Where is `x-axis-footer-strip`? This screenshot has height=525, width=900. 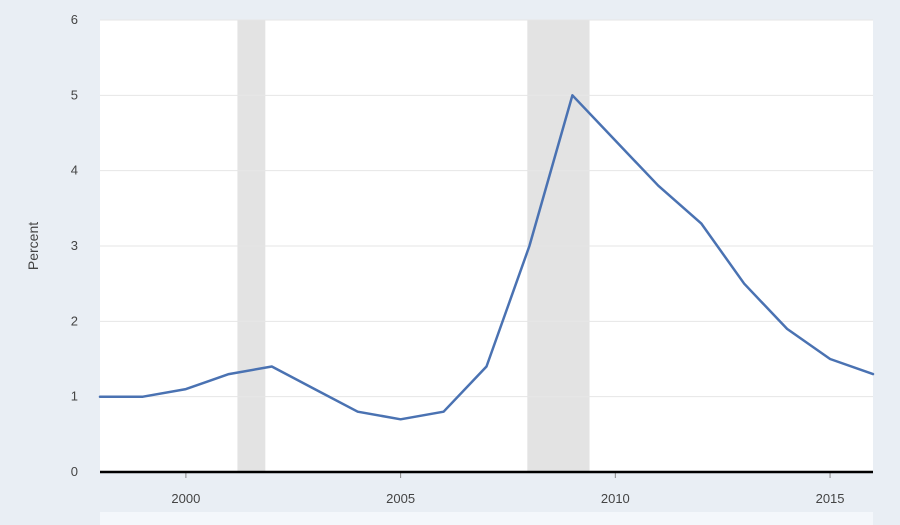 x-axis-footer-strip is located at coordinates (486, 518).